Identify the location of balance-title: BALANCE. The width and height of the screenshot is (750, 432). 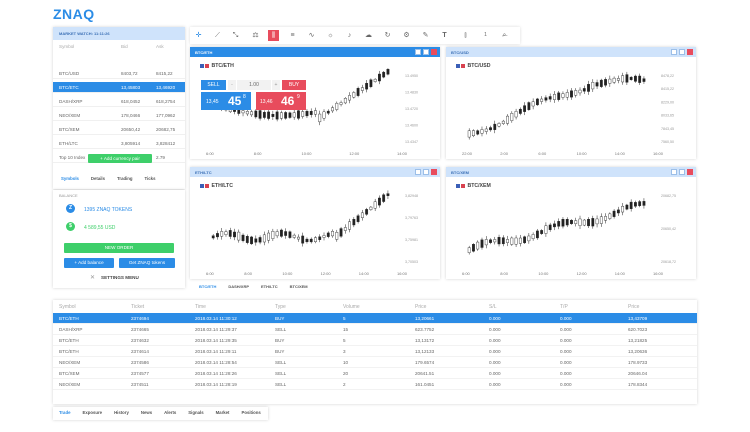
(68, 195).